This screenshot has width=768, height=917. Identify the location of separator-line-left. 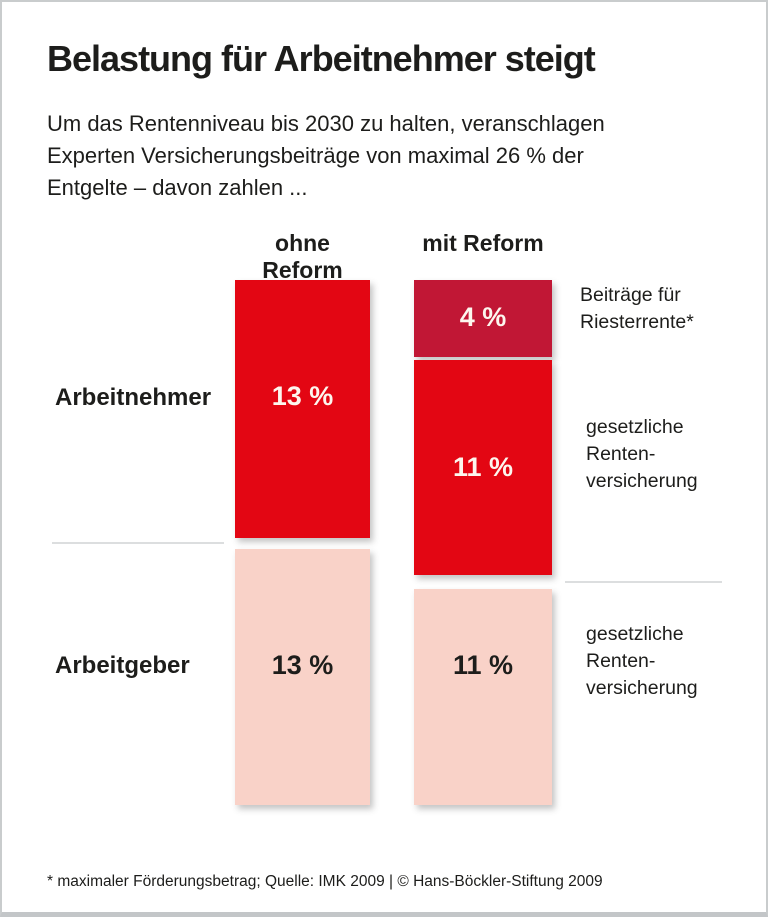
(138, 543).